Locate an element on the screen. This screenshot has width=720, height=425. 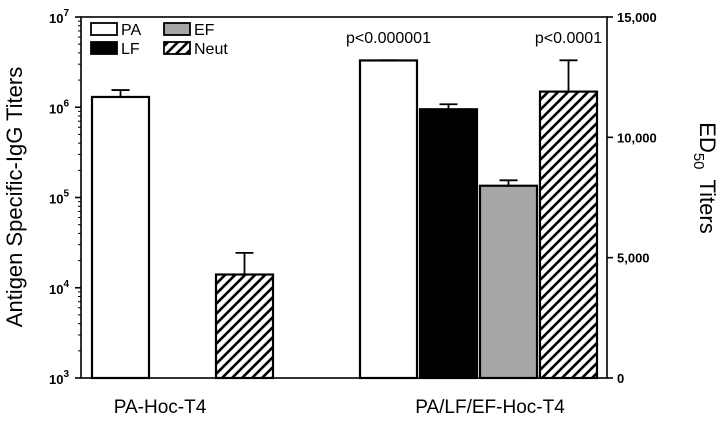
right-y-axis: 0 5,000 10,000 15,000 is located at coordinates (632, 198).